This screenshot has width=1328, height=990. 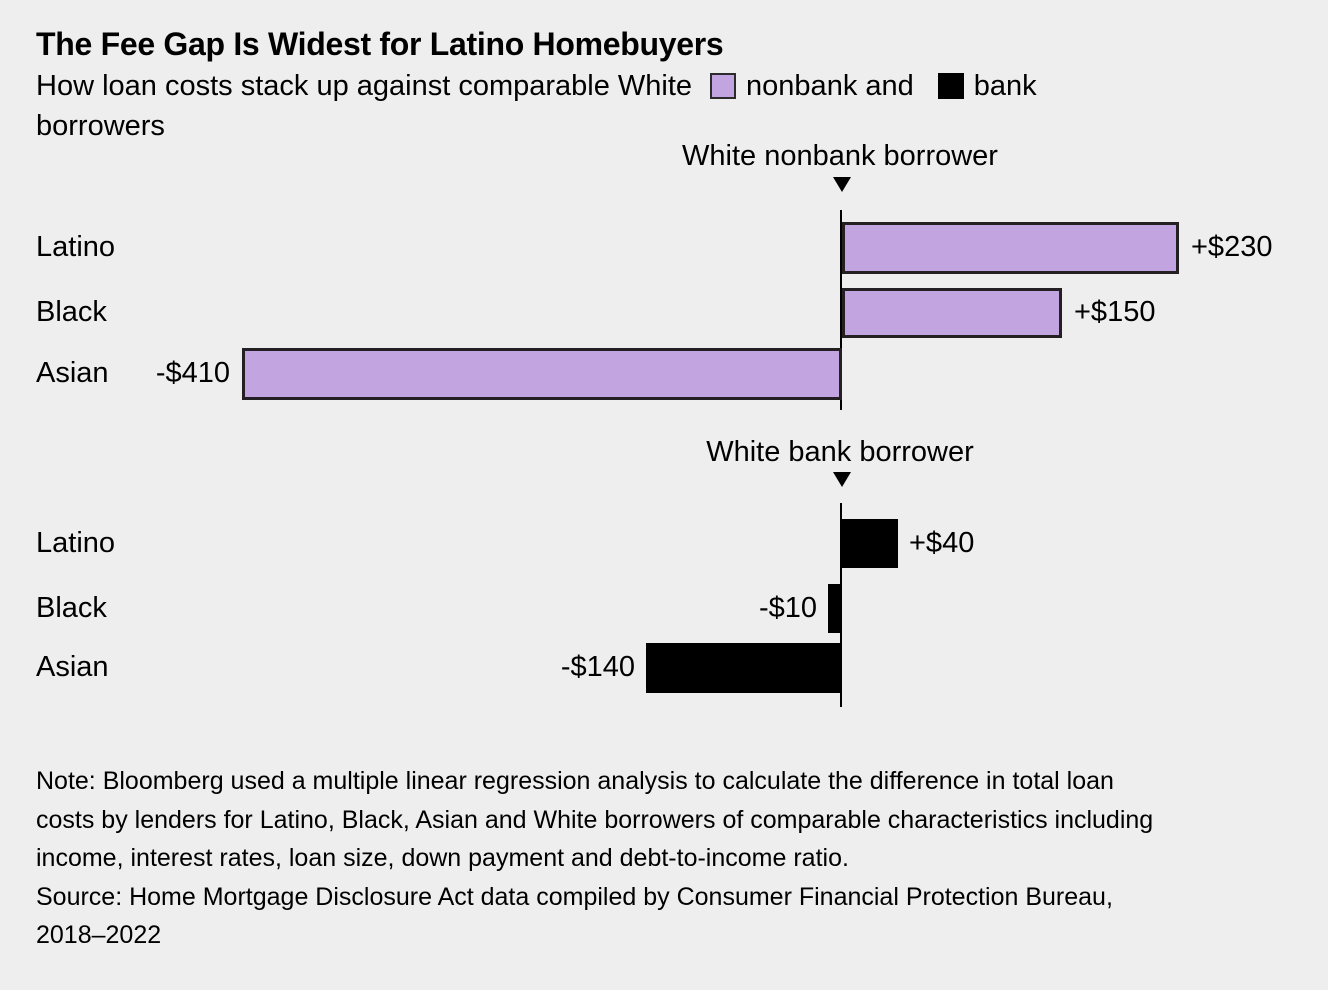 I want to click on row-label-asian: Asian, so click(x=72, y=373).